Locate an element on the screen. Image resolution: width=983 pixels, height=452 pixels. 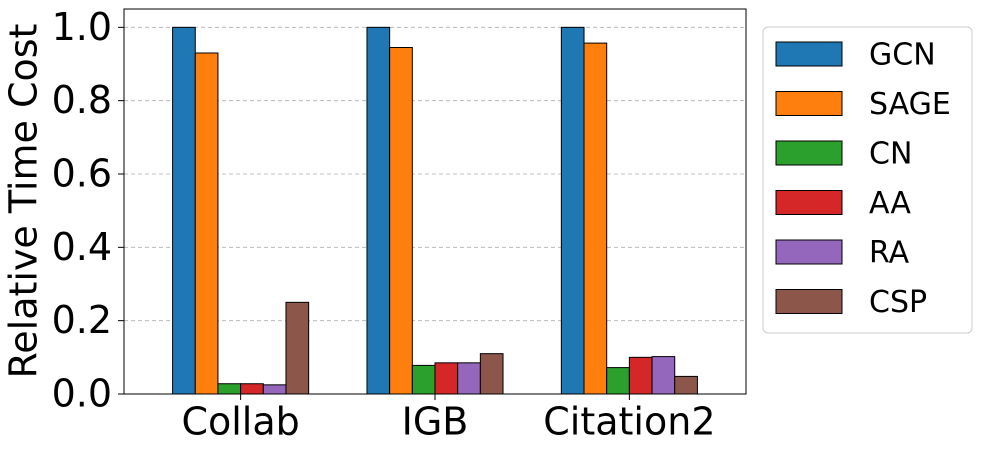
y-tick-label: 1.0 is located at coordinates (82, 27).